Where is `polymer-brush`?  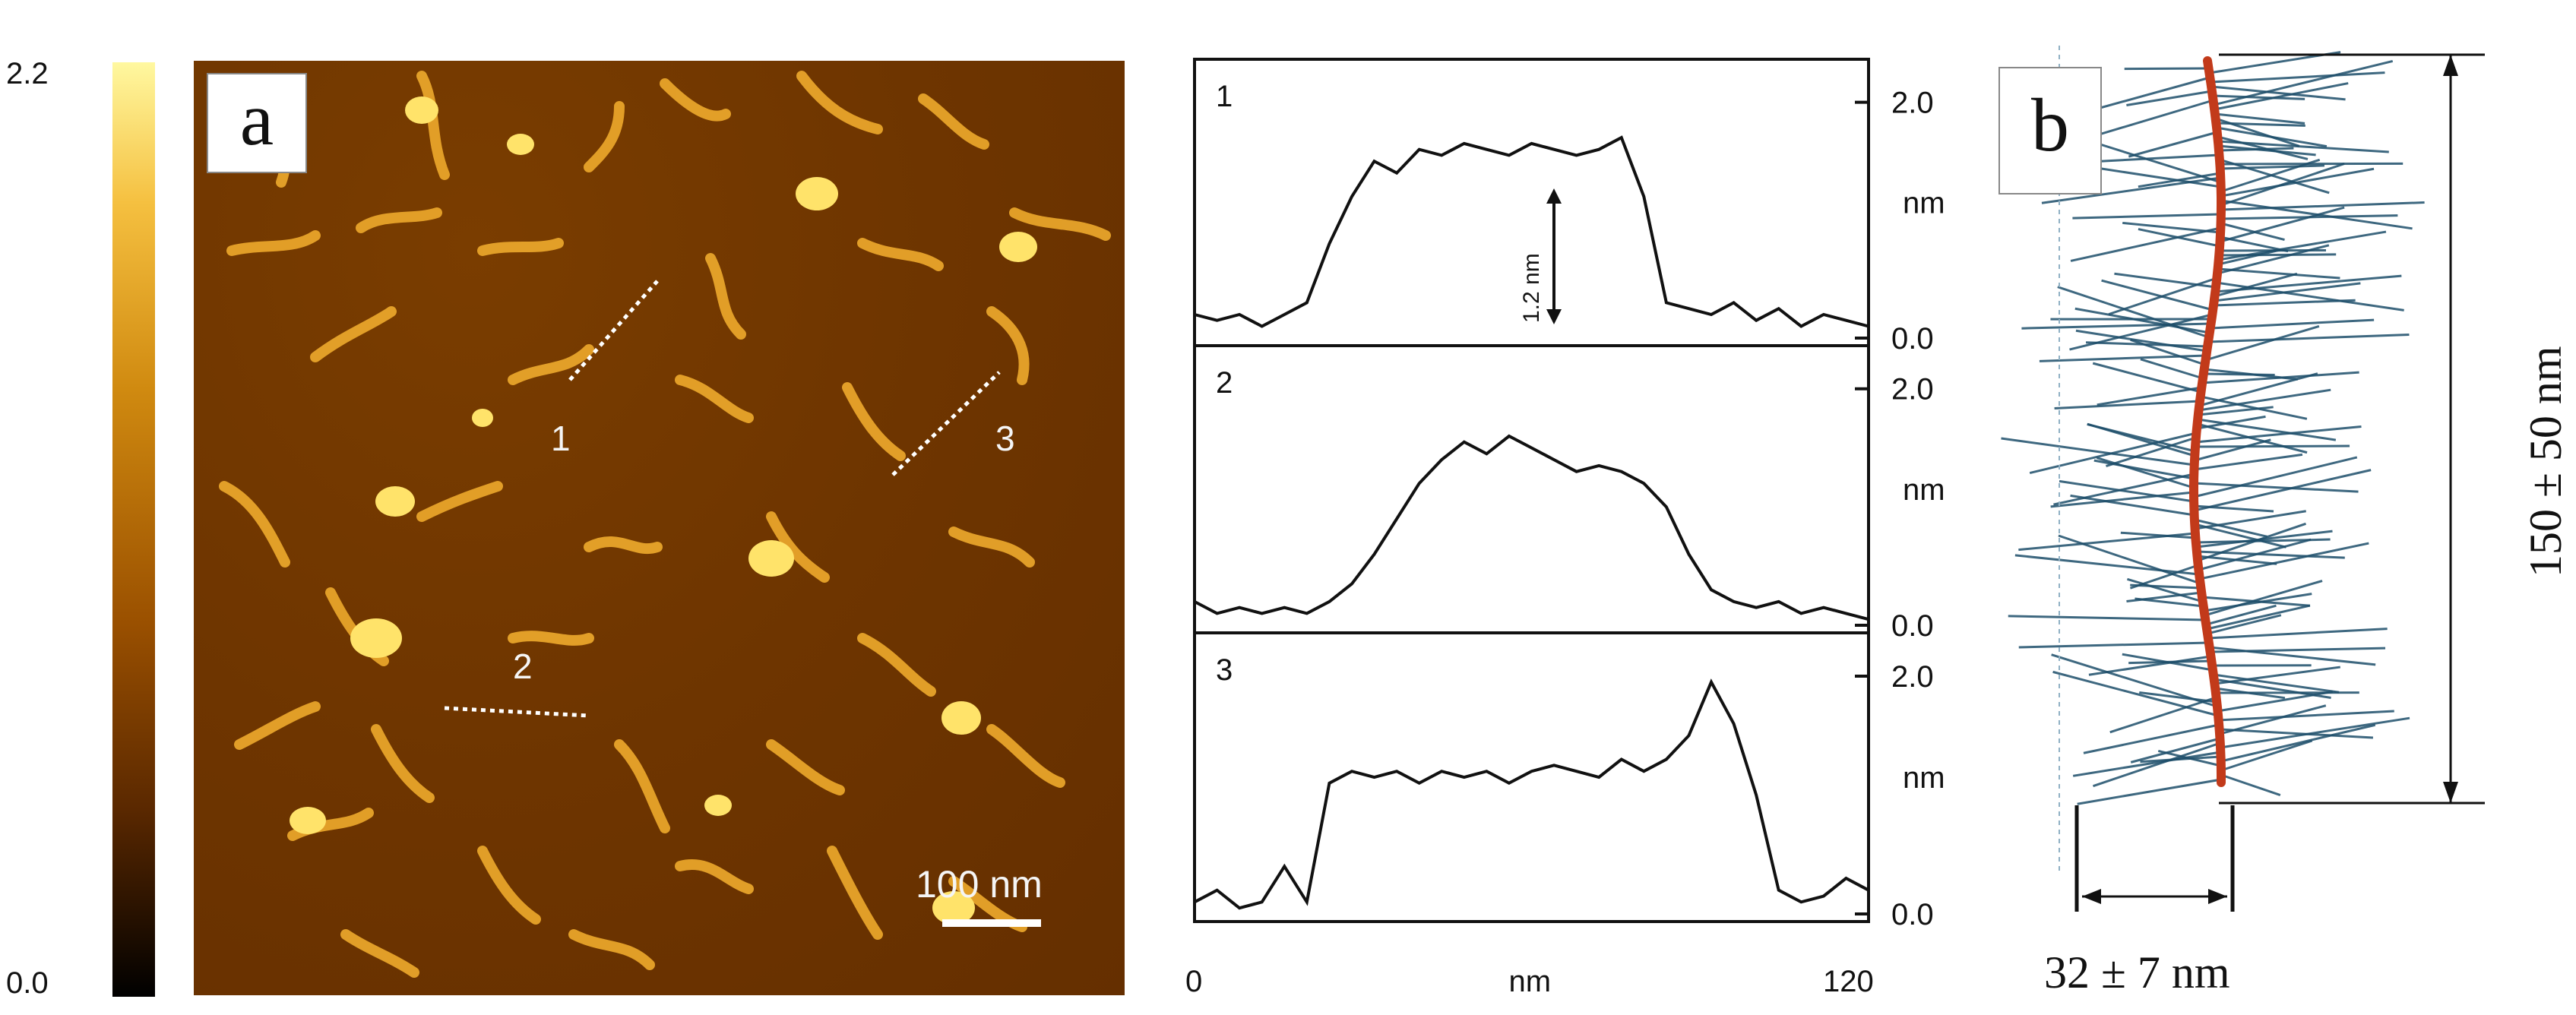
polymer-brush is located at coordinates (2213, 428).